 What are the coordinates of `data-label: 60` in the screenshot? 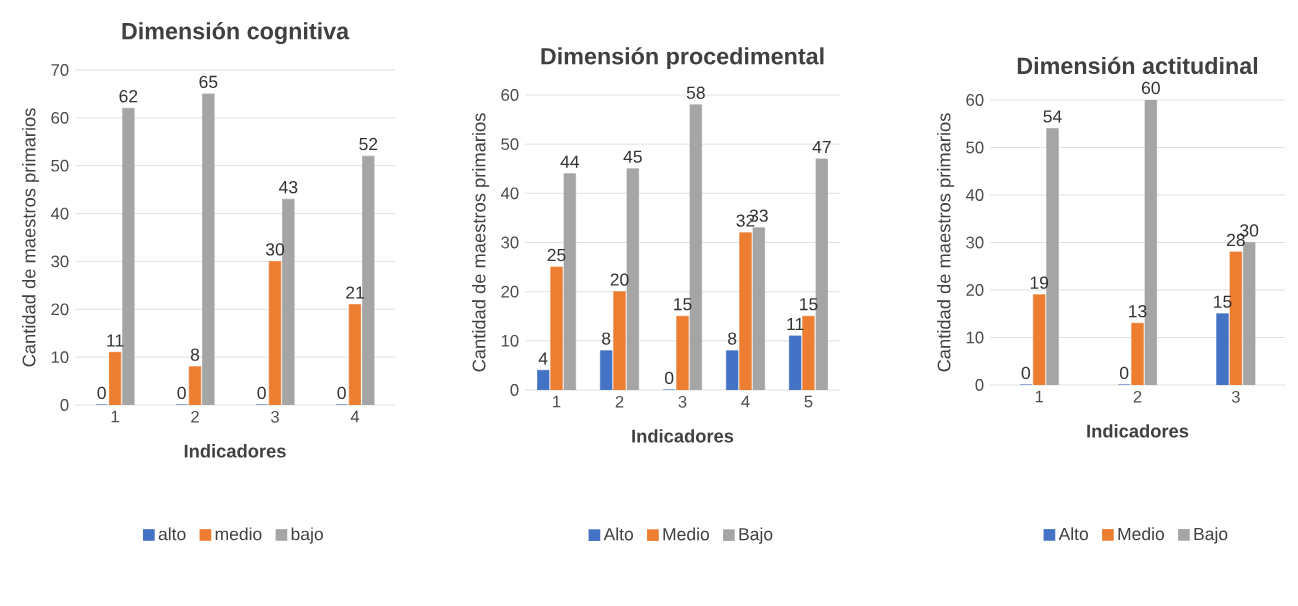 It's located at (1150, 88).